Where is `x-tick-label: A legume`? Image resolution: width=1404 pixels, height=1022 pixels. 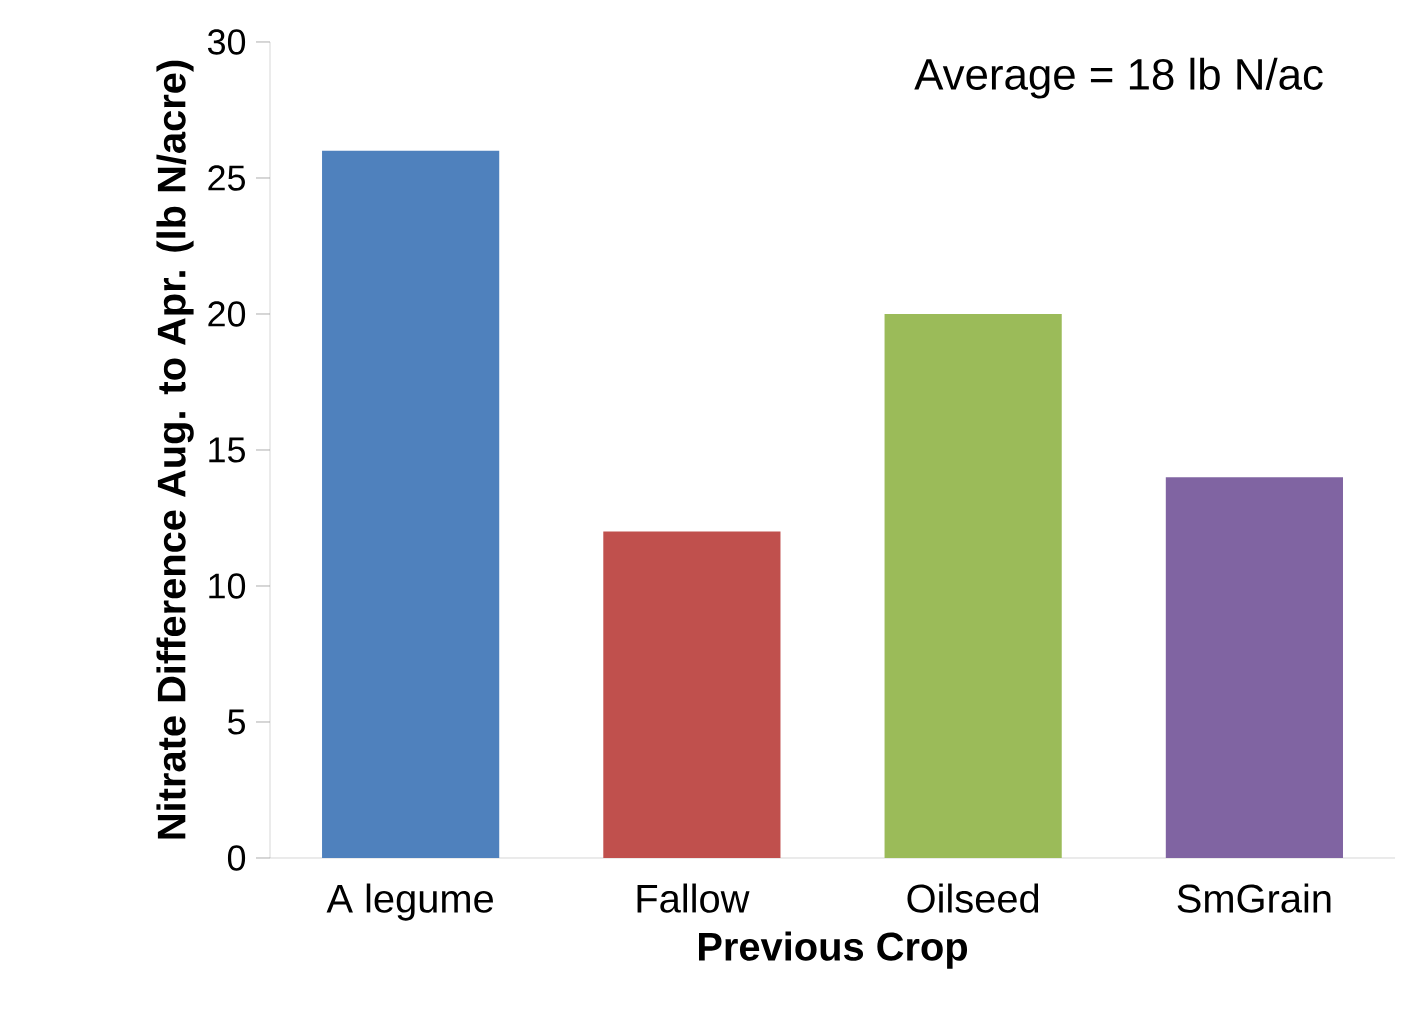 x-tick-label: A legume is located at coordinates (409, 902).